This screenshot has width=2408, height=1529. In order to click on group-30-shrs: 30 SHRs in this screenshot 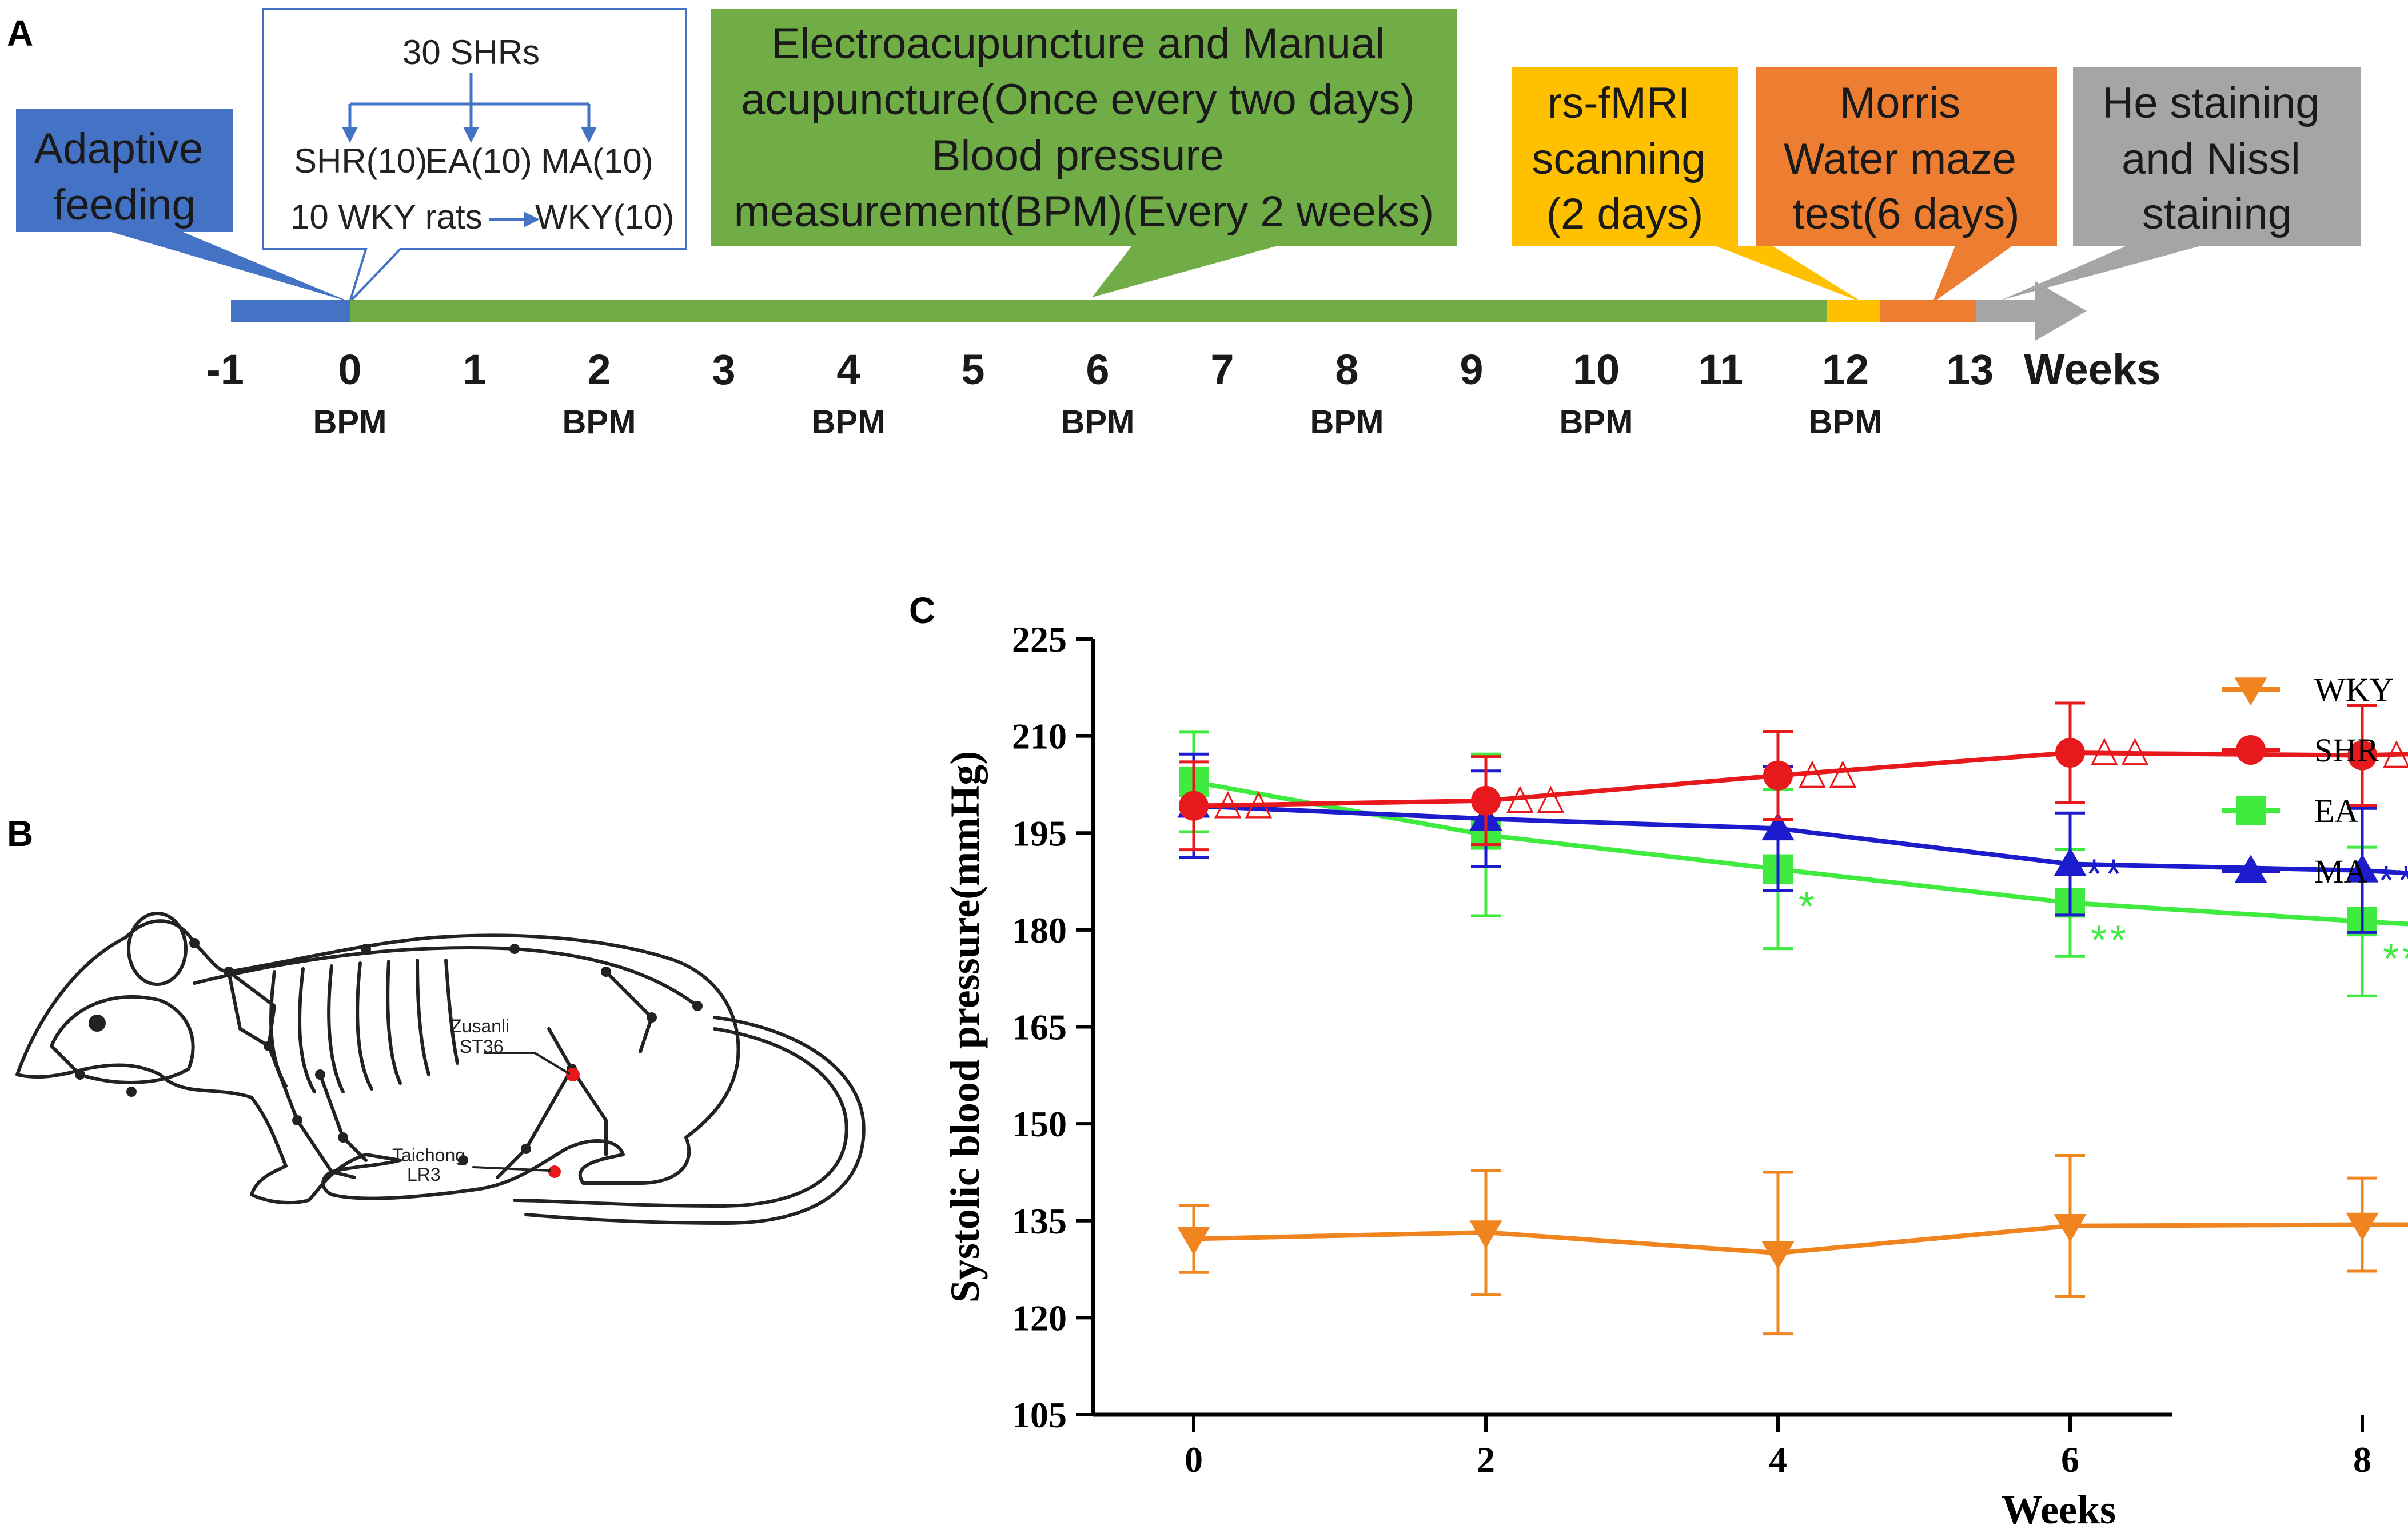, I will do `click(471, 52)`.